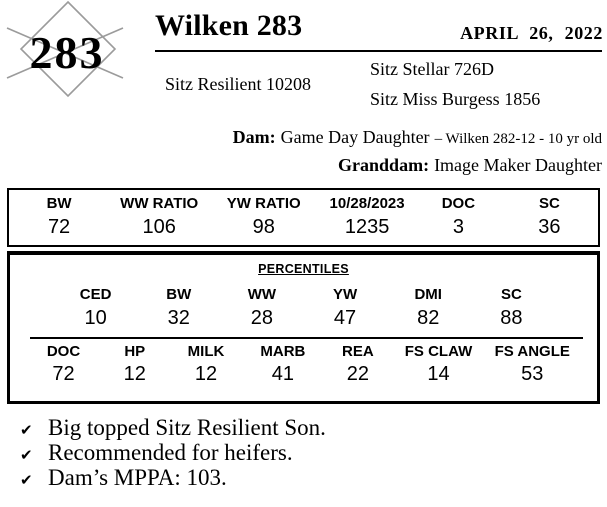 This screenshot has height=507, width=607. Describe the element at coordinates (458, 227) in the screenshot. I see `performance-value: 3` at that location.